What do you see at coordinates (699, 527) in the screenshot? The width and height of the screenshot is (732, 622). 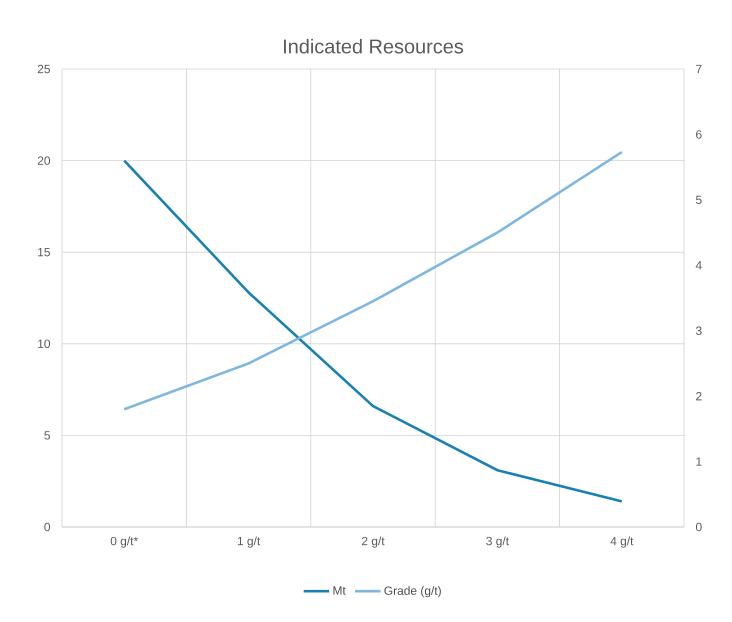 I see `y2-tick-label: 0` at bounding box center [699, 527].